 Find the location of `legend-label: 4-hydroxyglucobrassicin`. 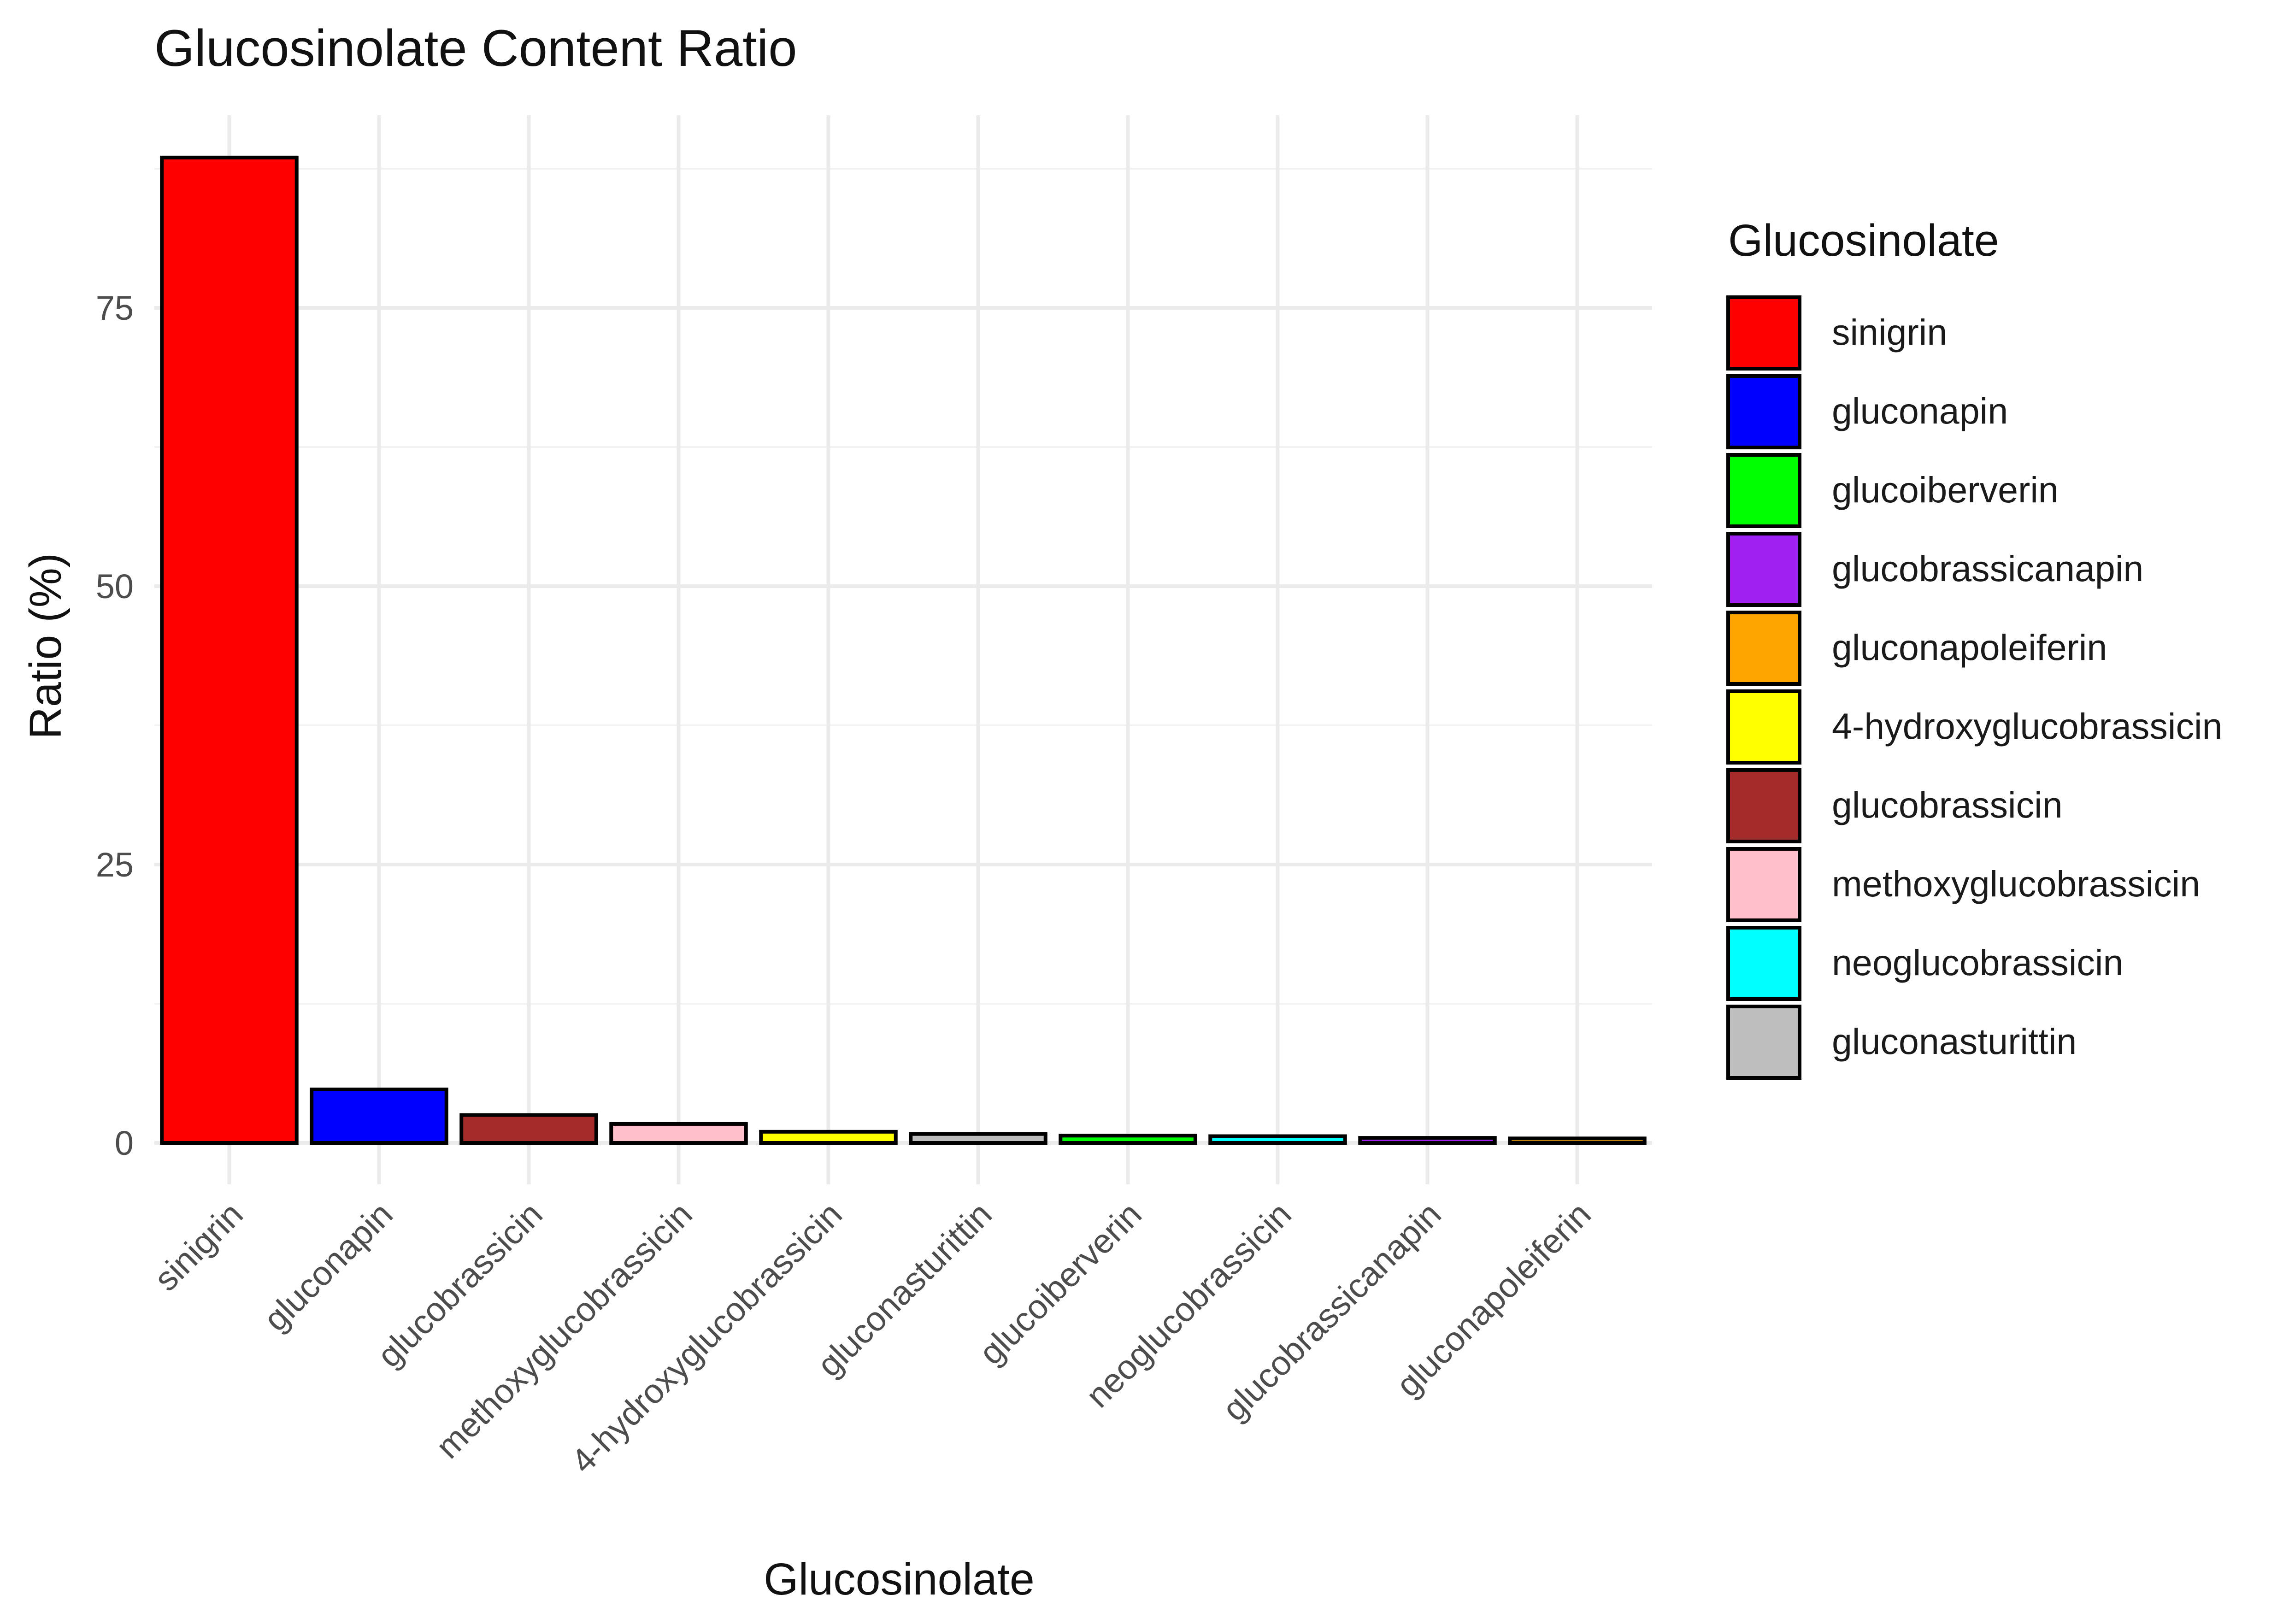

legend-label: 4-hydroxyglucobrassicin is located at coordinates (2027, 726).